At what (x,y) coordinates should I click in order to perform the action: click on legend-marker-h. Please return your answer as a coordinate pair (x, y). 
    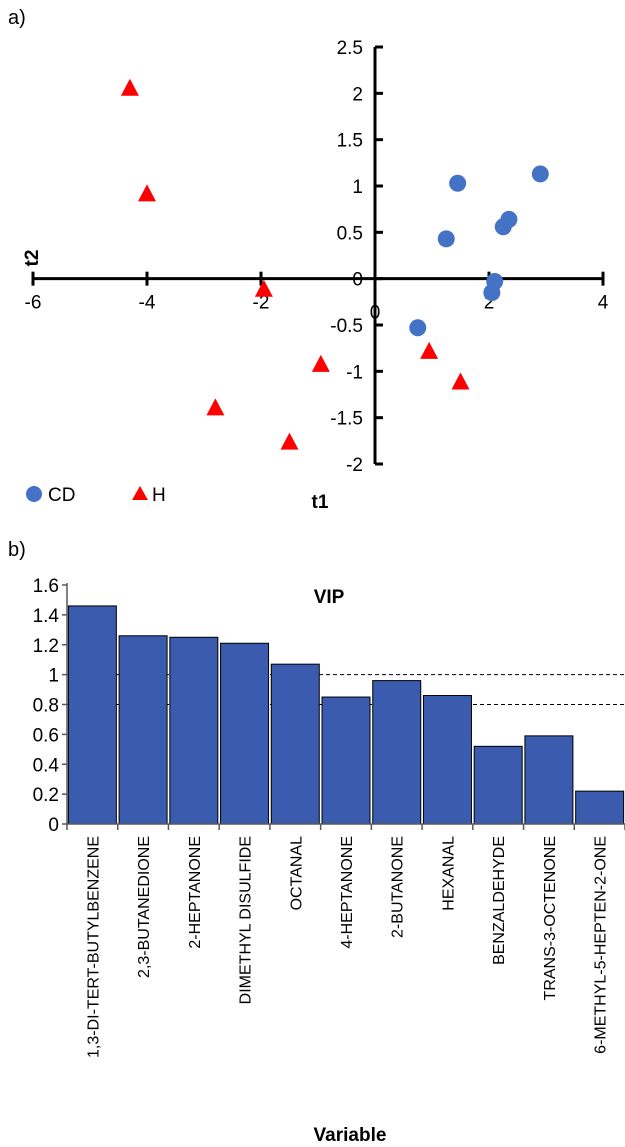
    Looking at the image, I should click on (140, 493).